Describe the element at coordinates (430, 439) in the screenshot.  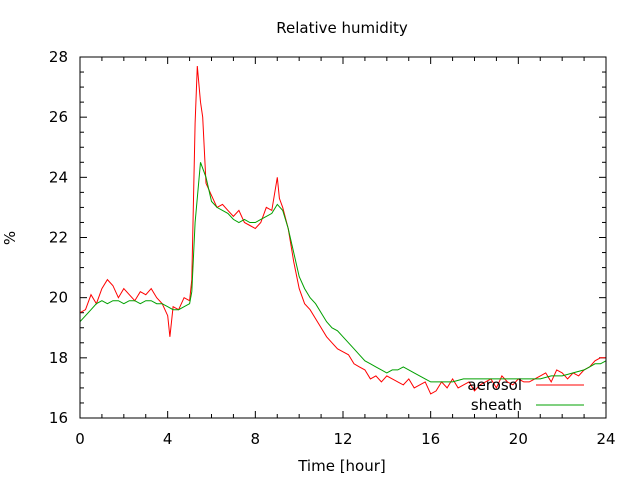
I see `x-tick-label: 16` at that location.